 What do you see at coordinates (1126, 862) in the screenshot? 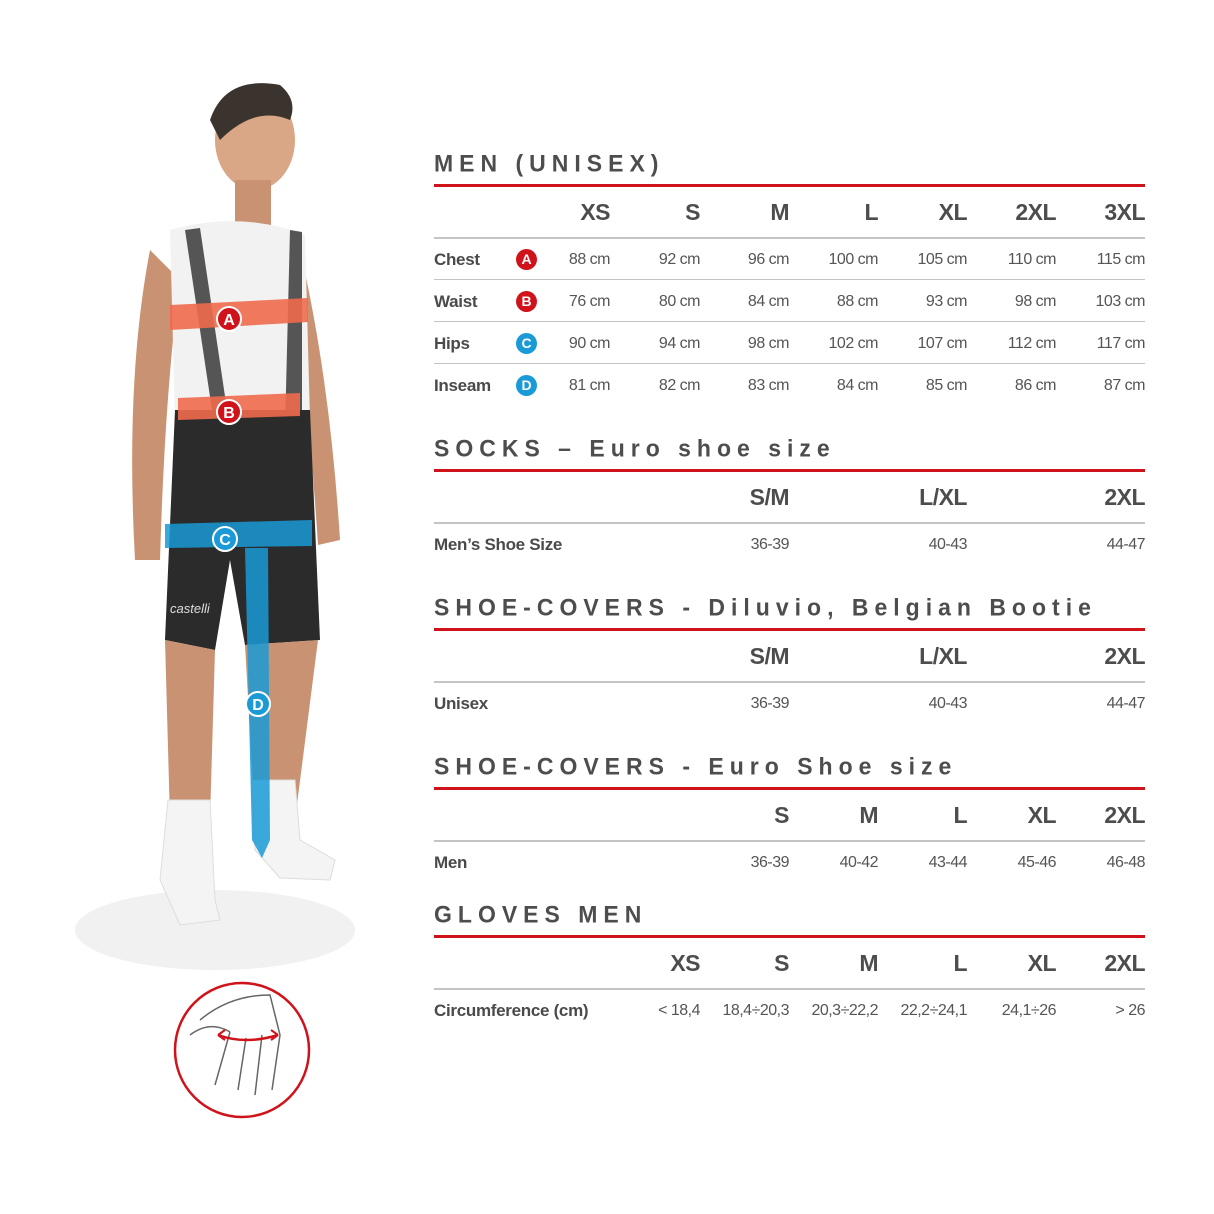
I see `table-cell: 46-48` at bounding box center [1126, 862].